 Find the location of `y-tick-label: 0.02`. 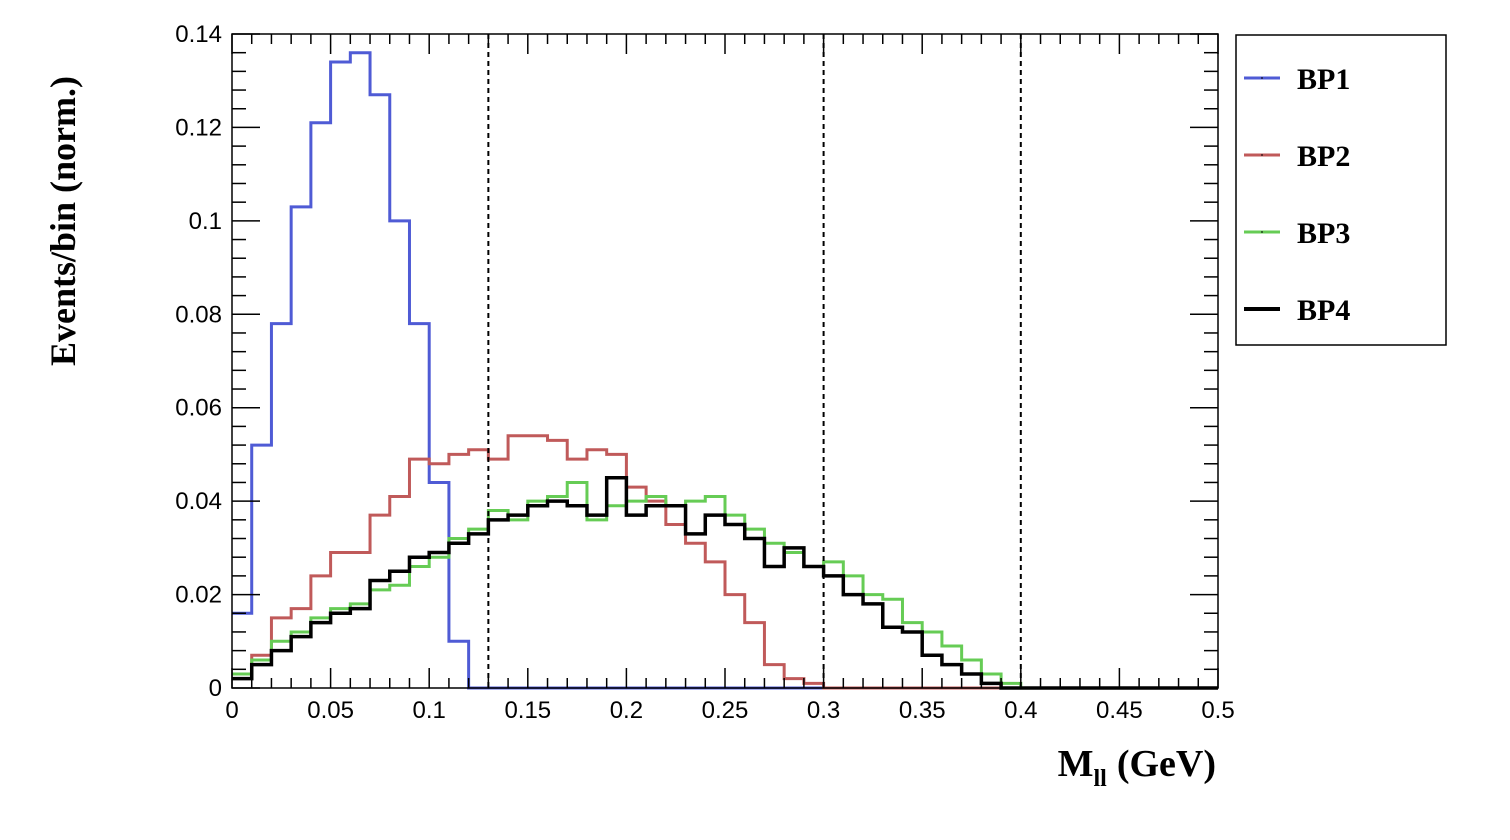

y-tick-label: 0.02 is located at coordinates (198, 595).